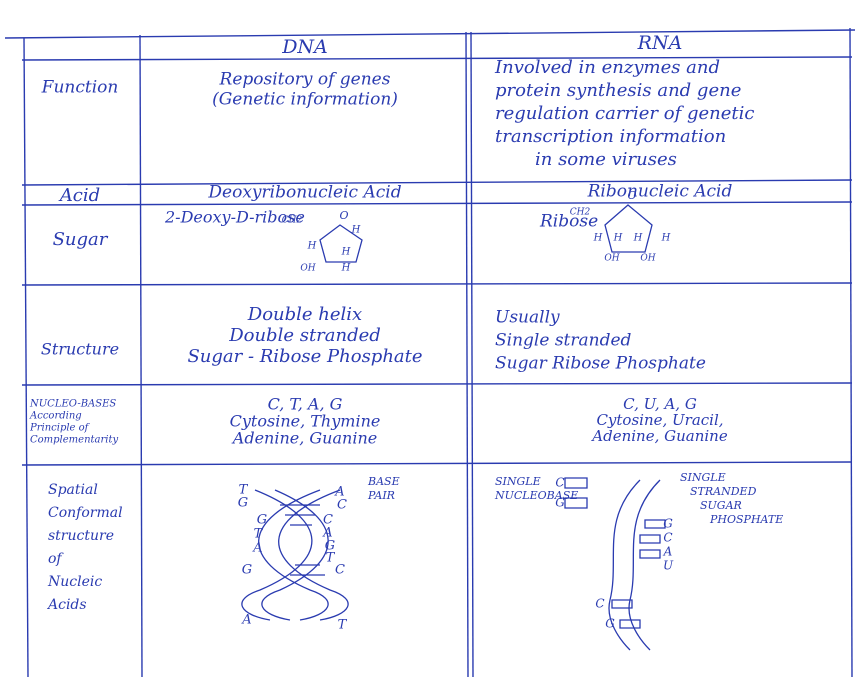  Describe the element at coordinates (56, 559) in the screenshot. I see `row-label: of` at that location.